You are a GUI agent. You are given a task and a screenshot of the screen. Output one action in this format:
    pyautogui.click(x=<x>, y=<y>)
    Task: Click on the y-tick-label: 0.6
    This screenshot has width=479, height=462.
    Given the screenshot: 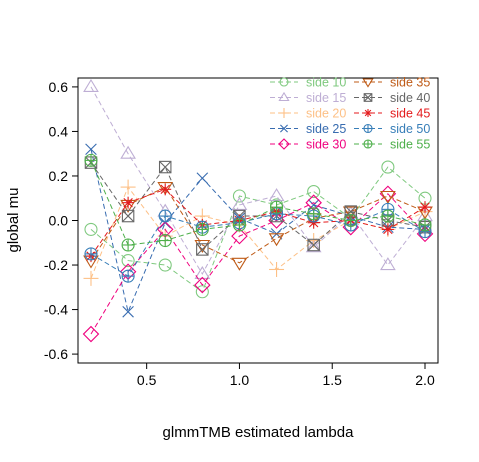 What is the action you would take?
    pyautogui.click(x=59, y=87)
    